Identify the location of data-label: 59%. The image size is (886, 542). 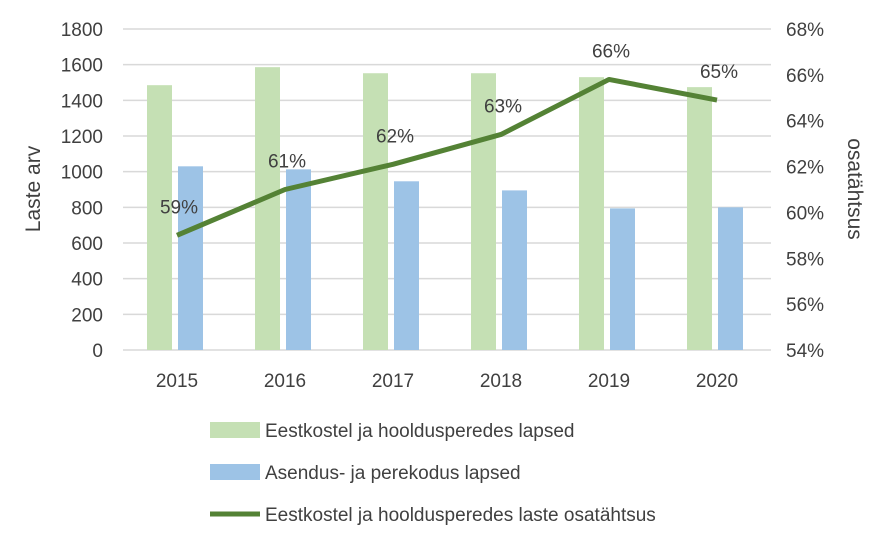
(179, 207).